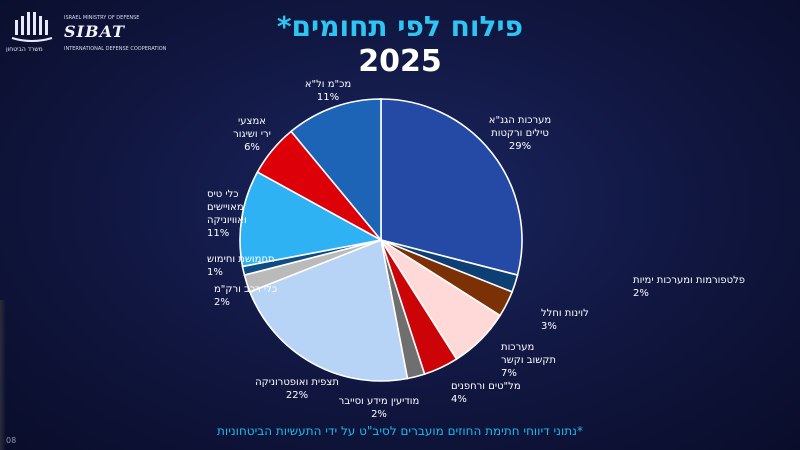 This screenshot has width=800, height=450. I want to click on slice-label-11: אמצעי ירי ושיגור 6%, so click(252, 134).